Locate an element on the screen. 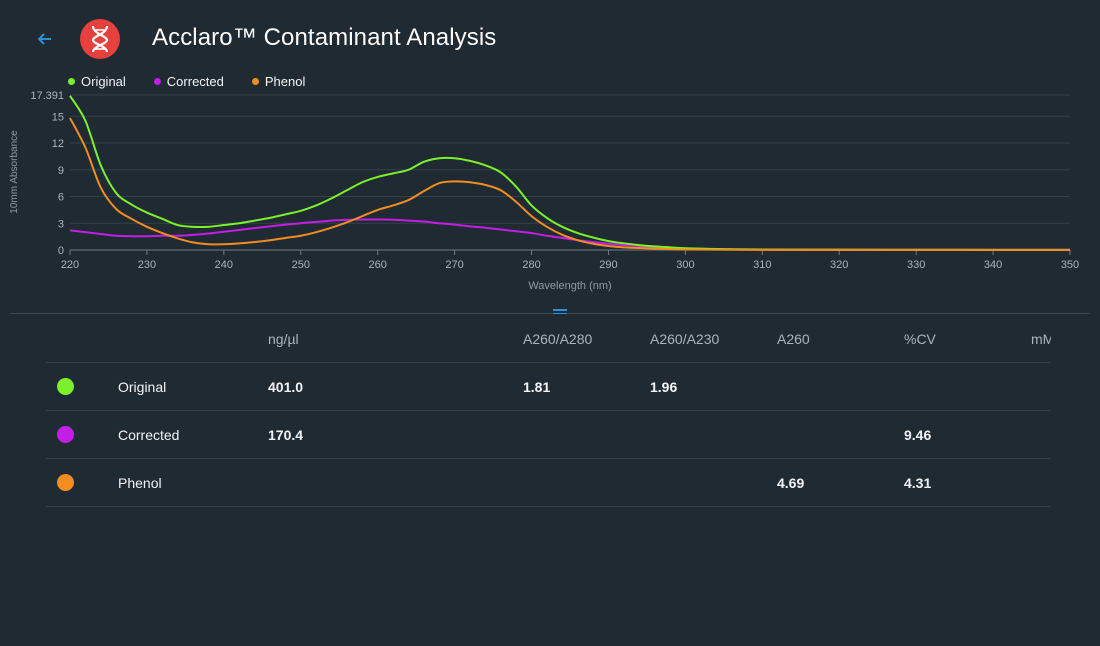  x-tick-label: 270 is located at coordinates (454, 265).